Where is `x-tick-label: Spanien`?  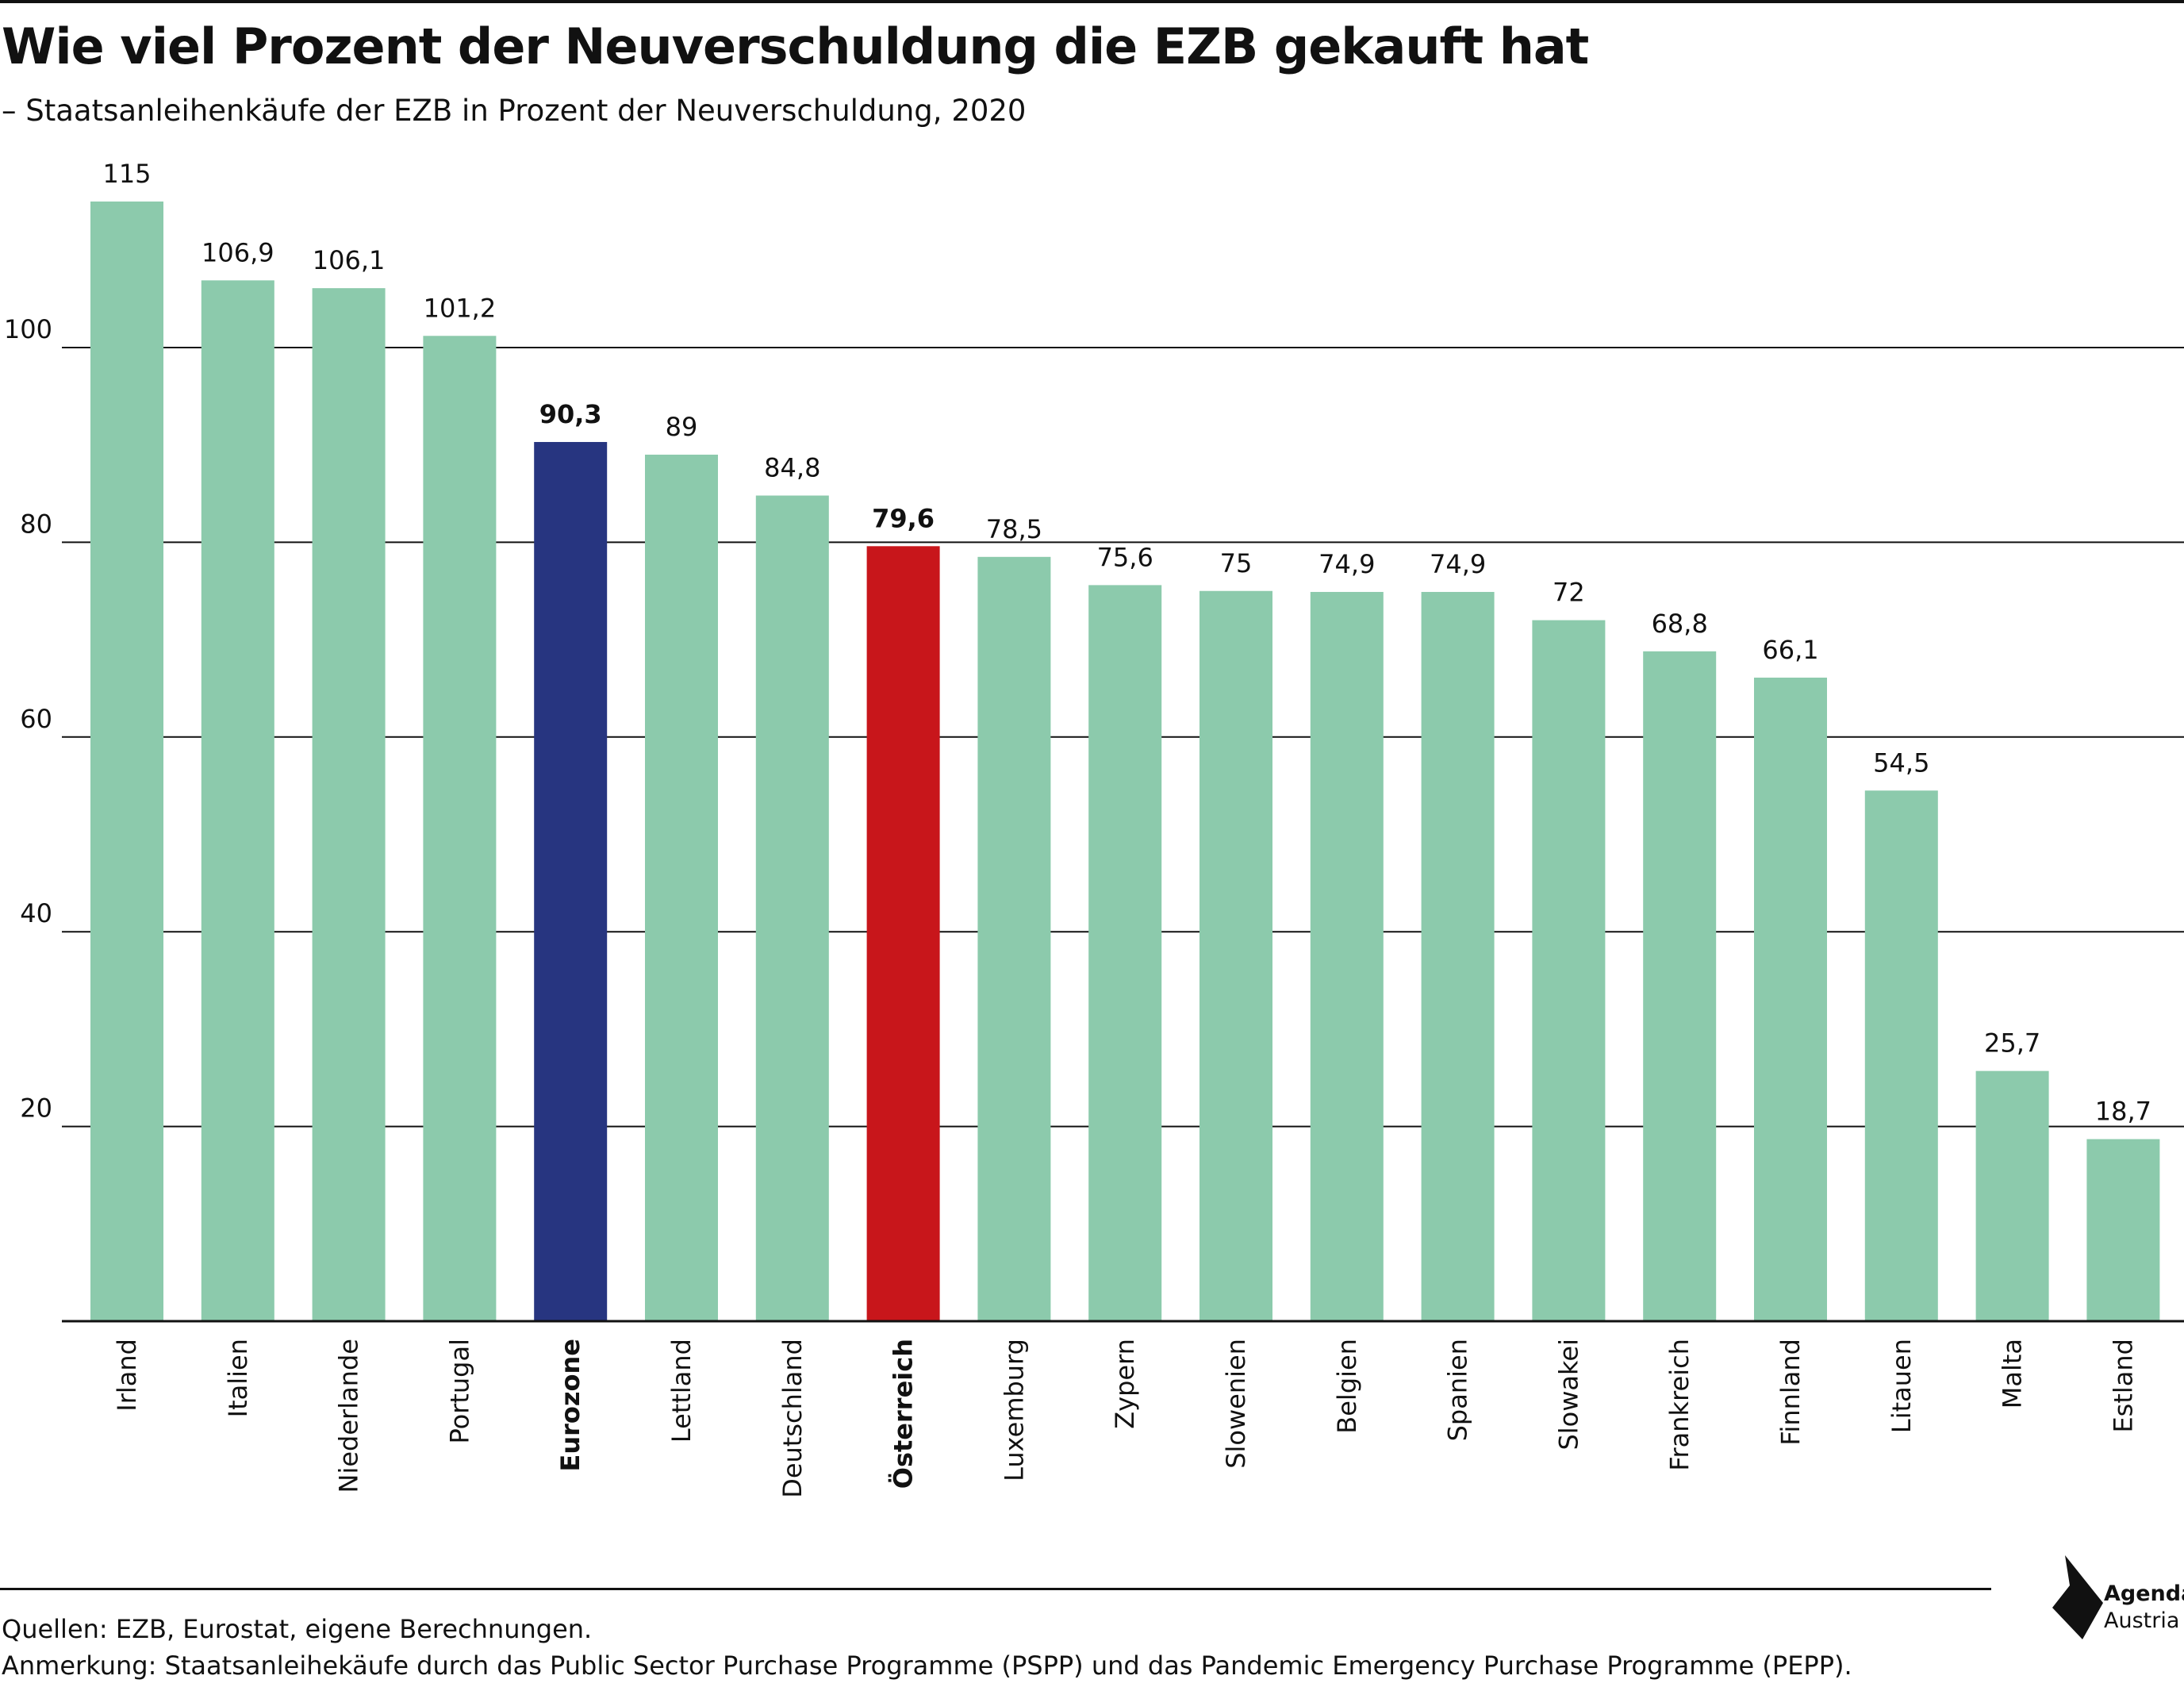 x-tick-label: Spanien is located at coordinates (1458, 1390).